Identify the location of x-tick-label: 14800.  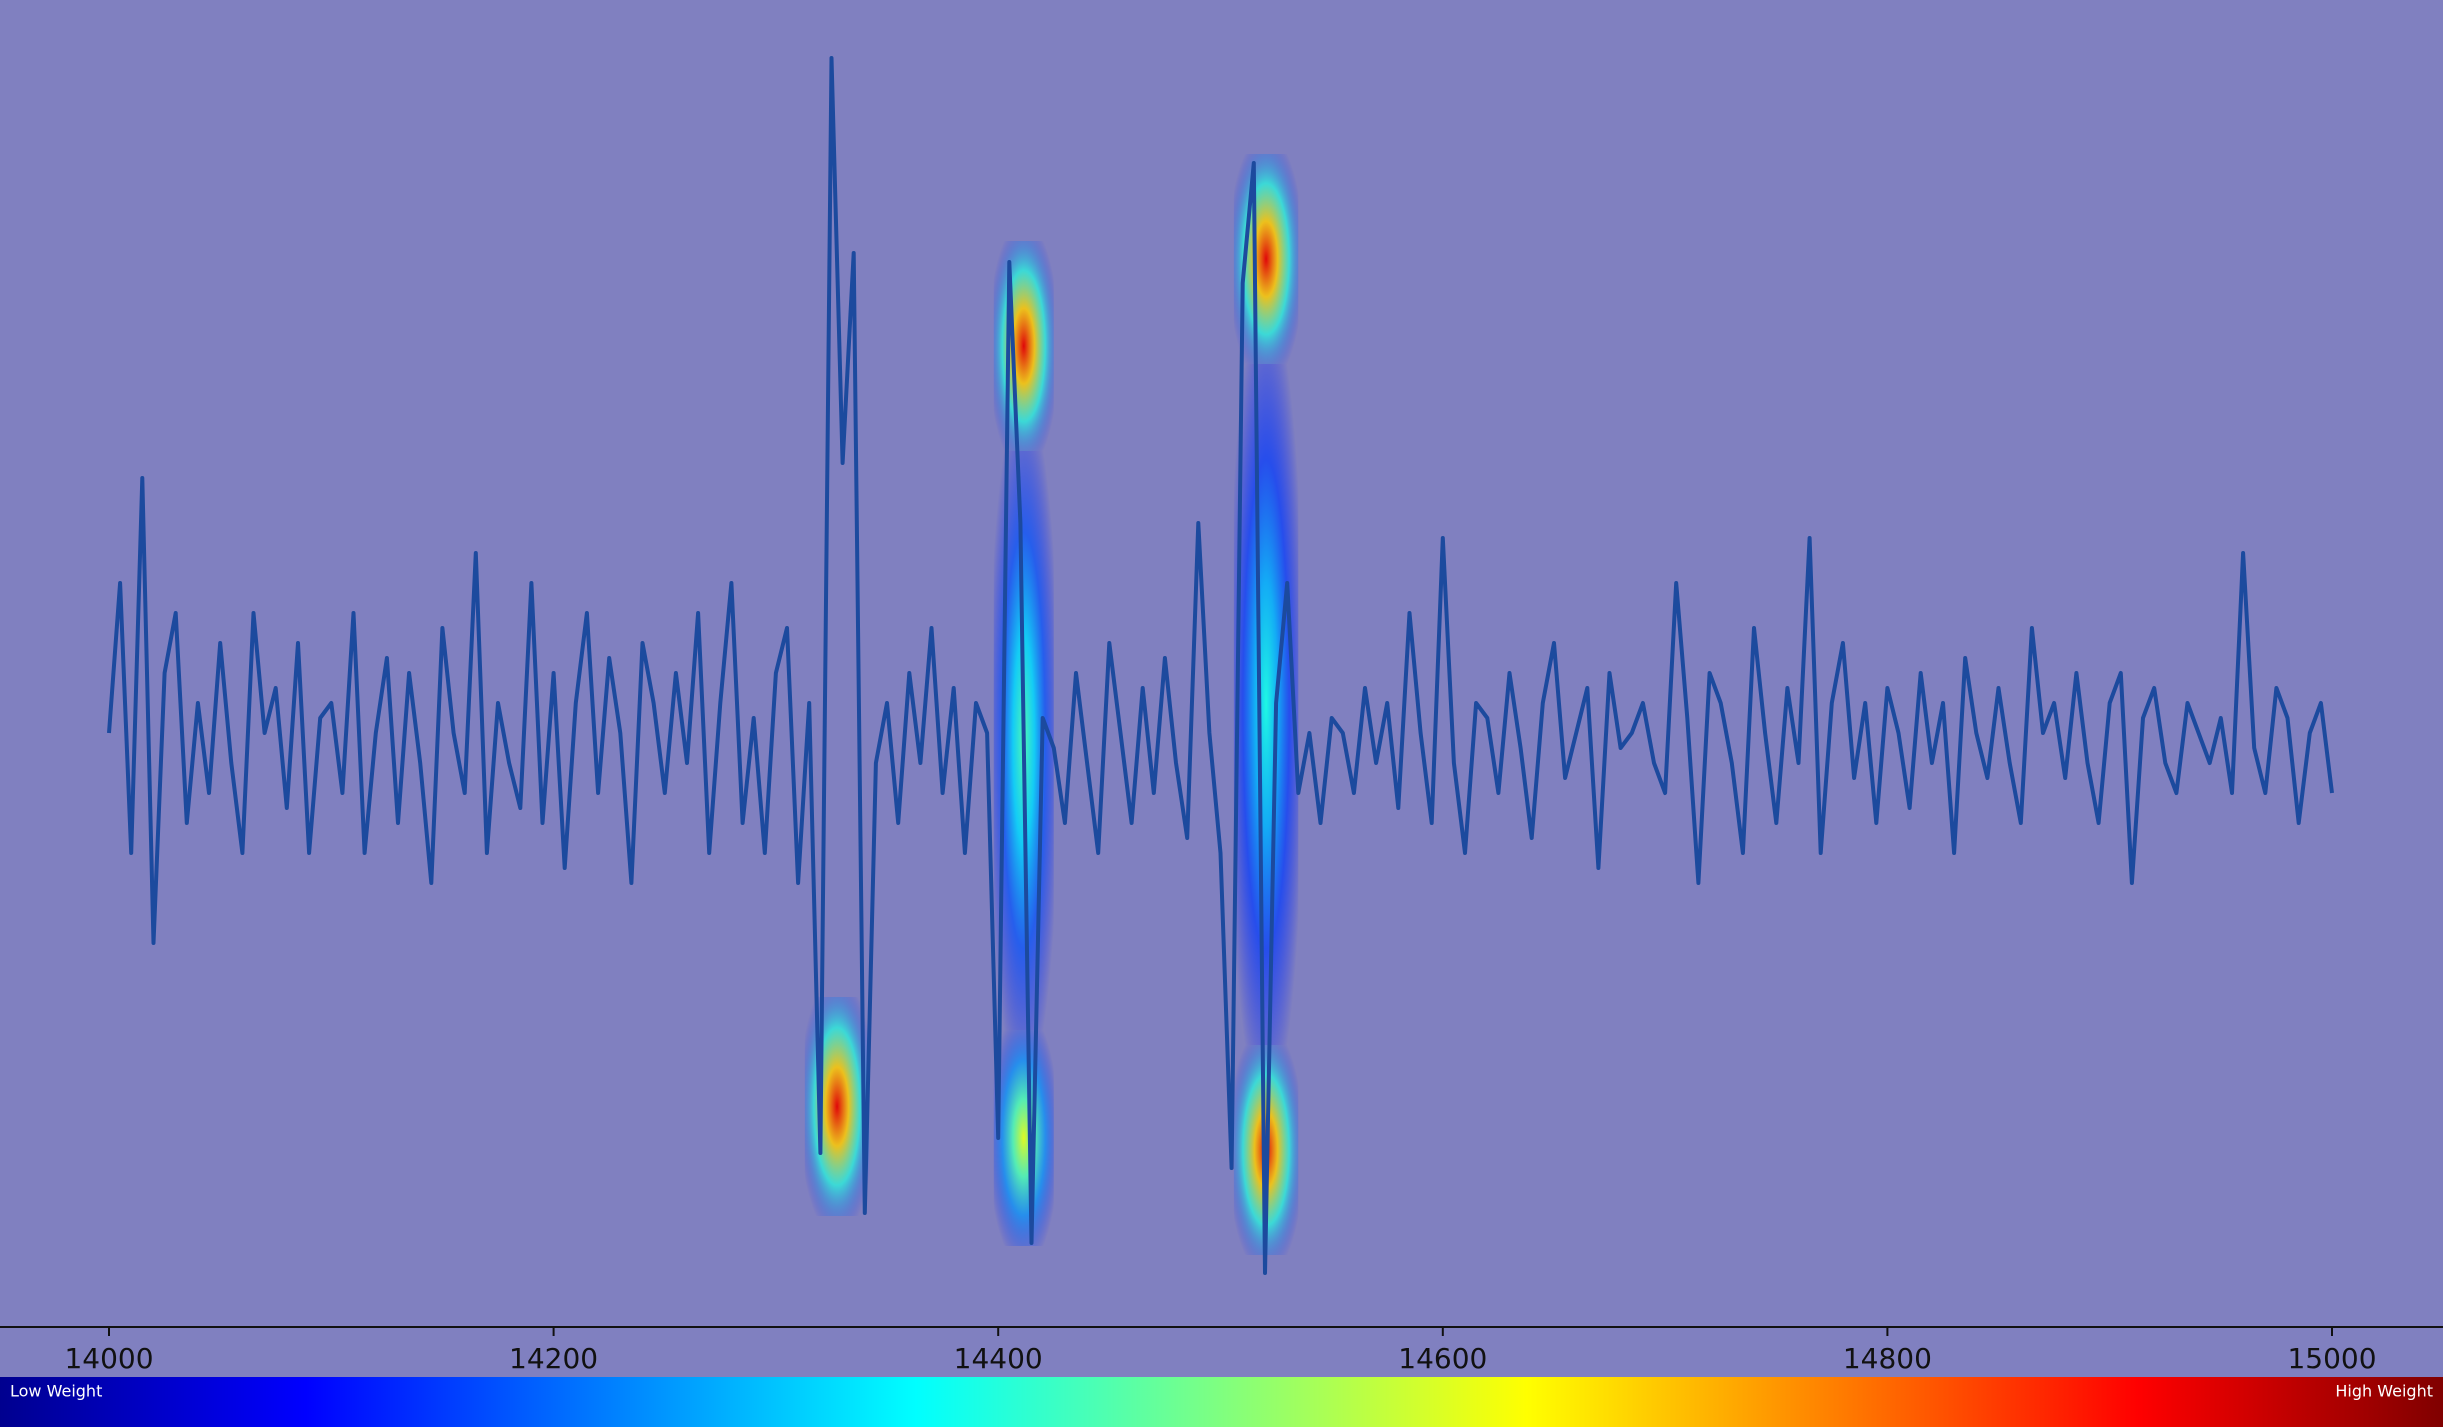
(1887, 1358).